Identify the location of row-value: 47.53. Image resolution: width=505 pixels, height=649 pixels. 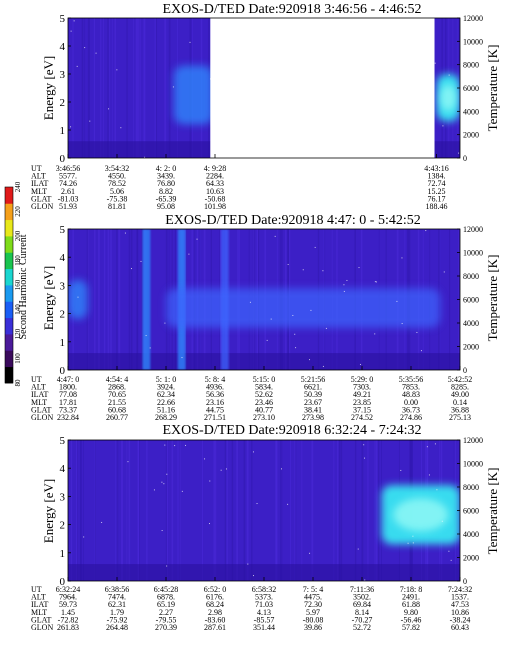
(460, 604).